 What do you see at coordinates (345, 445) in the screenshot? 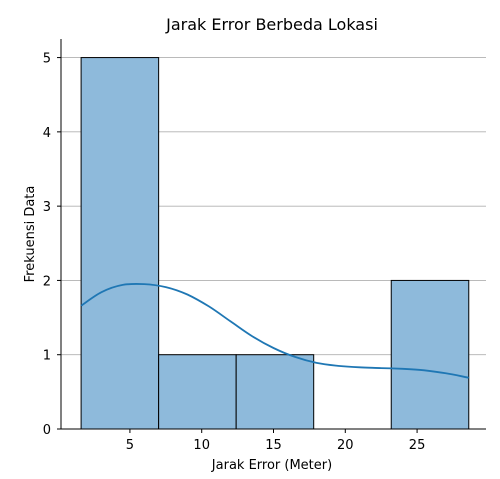
I see `x-tick-label: 20` at bounding box center [345, 445].